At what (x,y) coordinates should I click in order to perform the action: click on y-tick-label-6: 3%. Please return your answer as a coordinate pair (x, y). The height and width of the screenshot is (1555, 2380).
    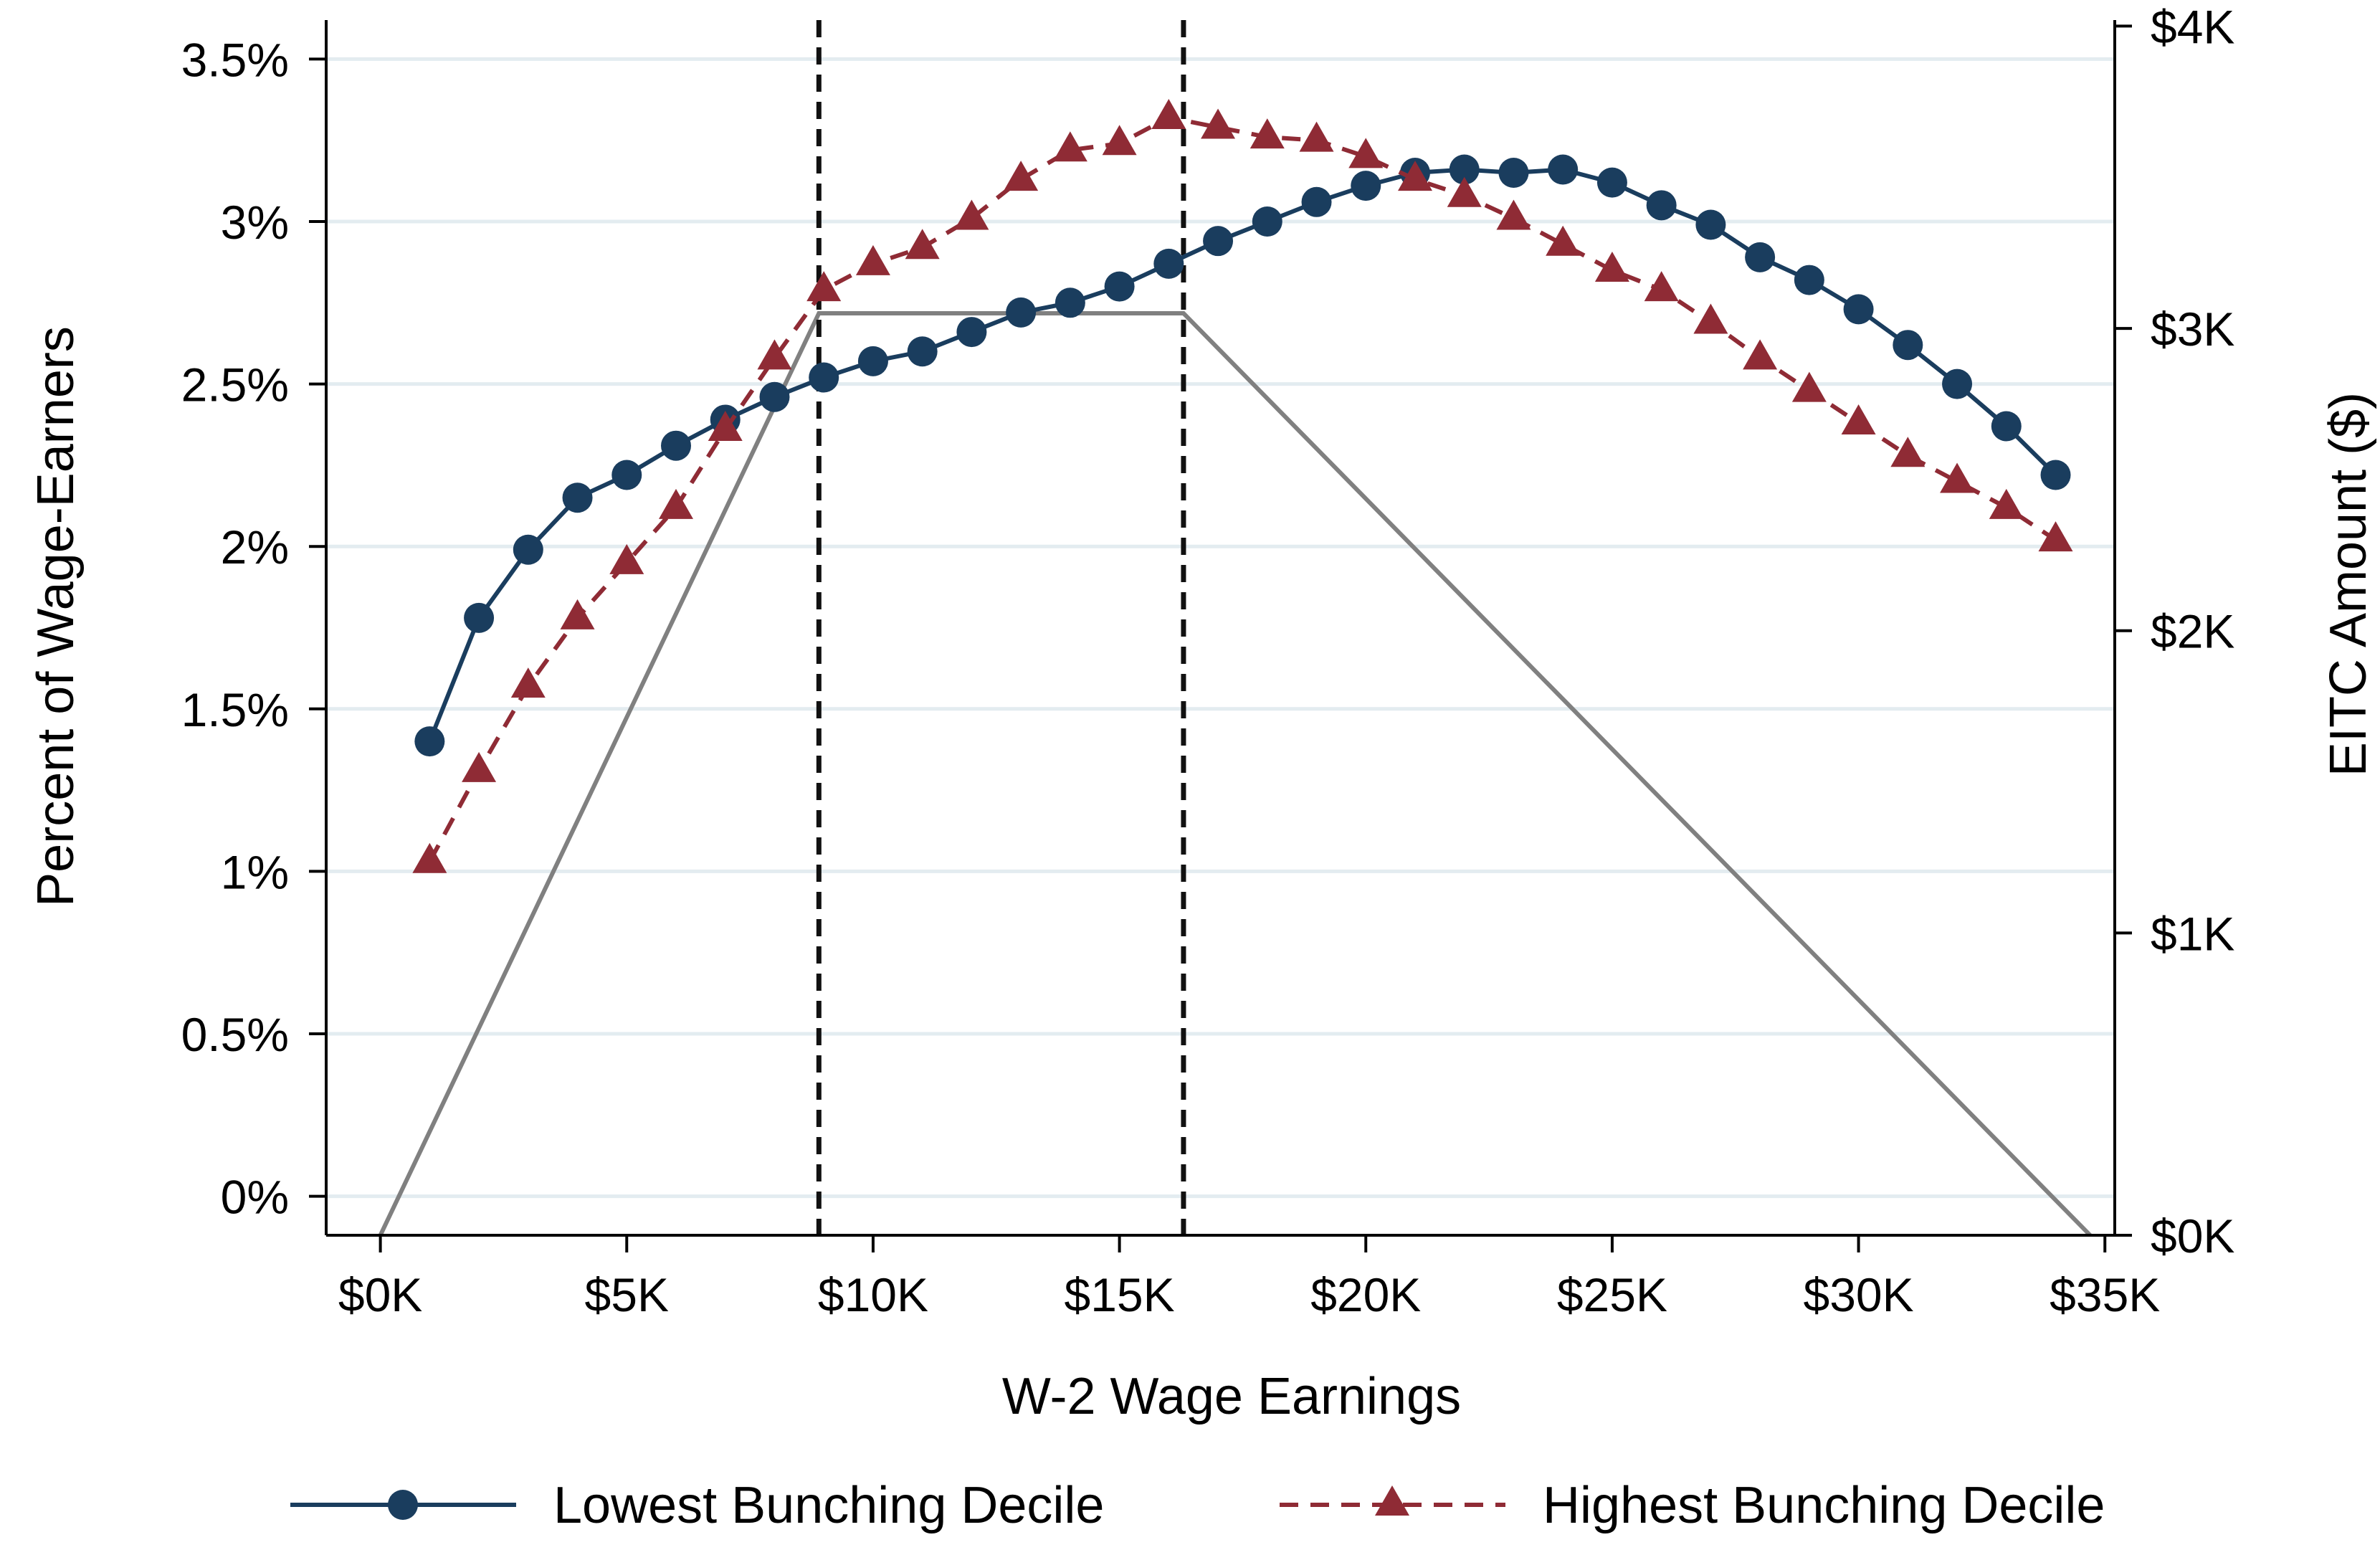
    Looking at the image, I should click on (255, 222).